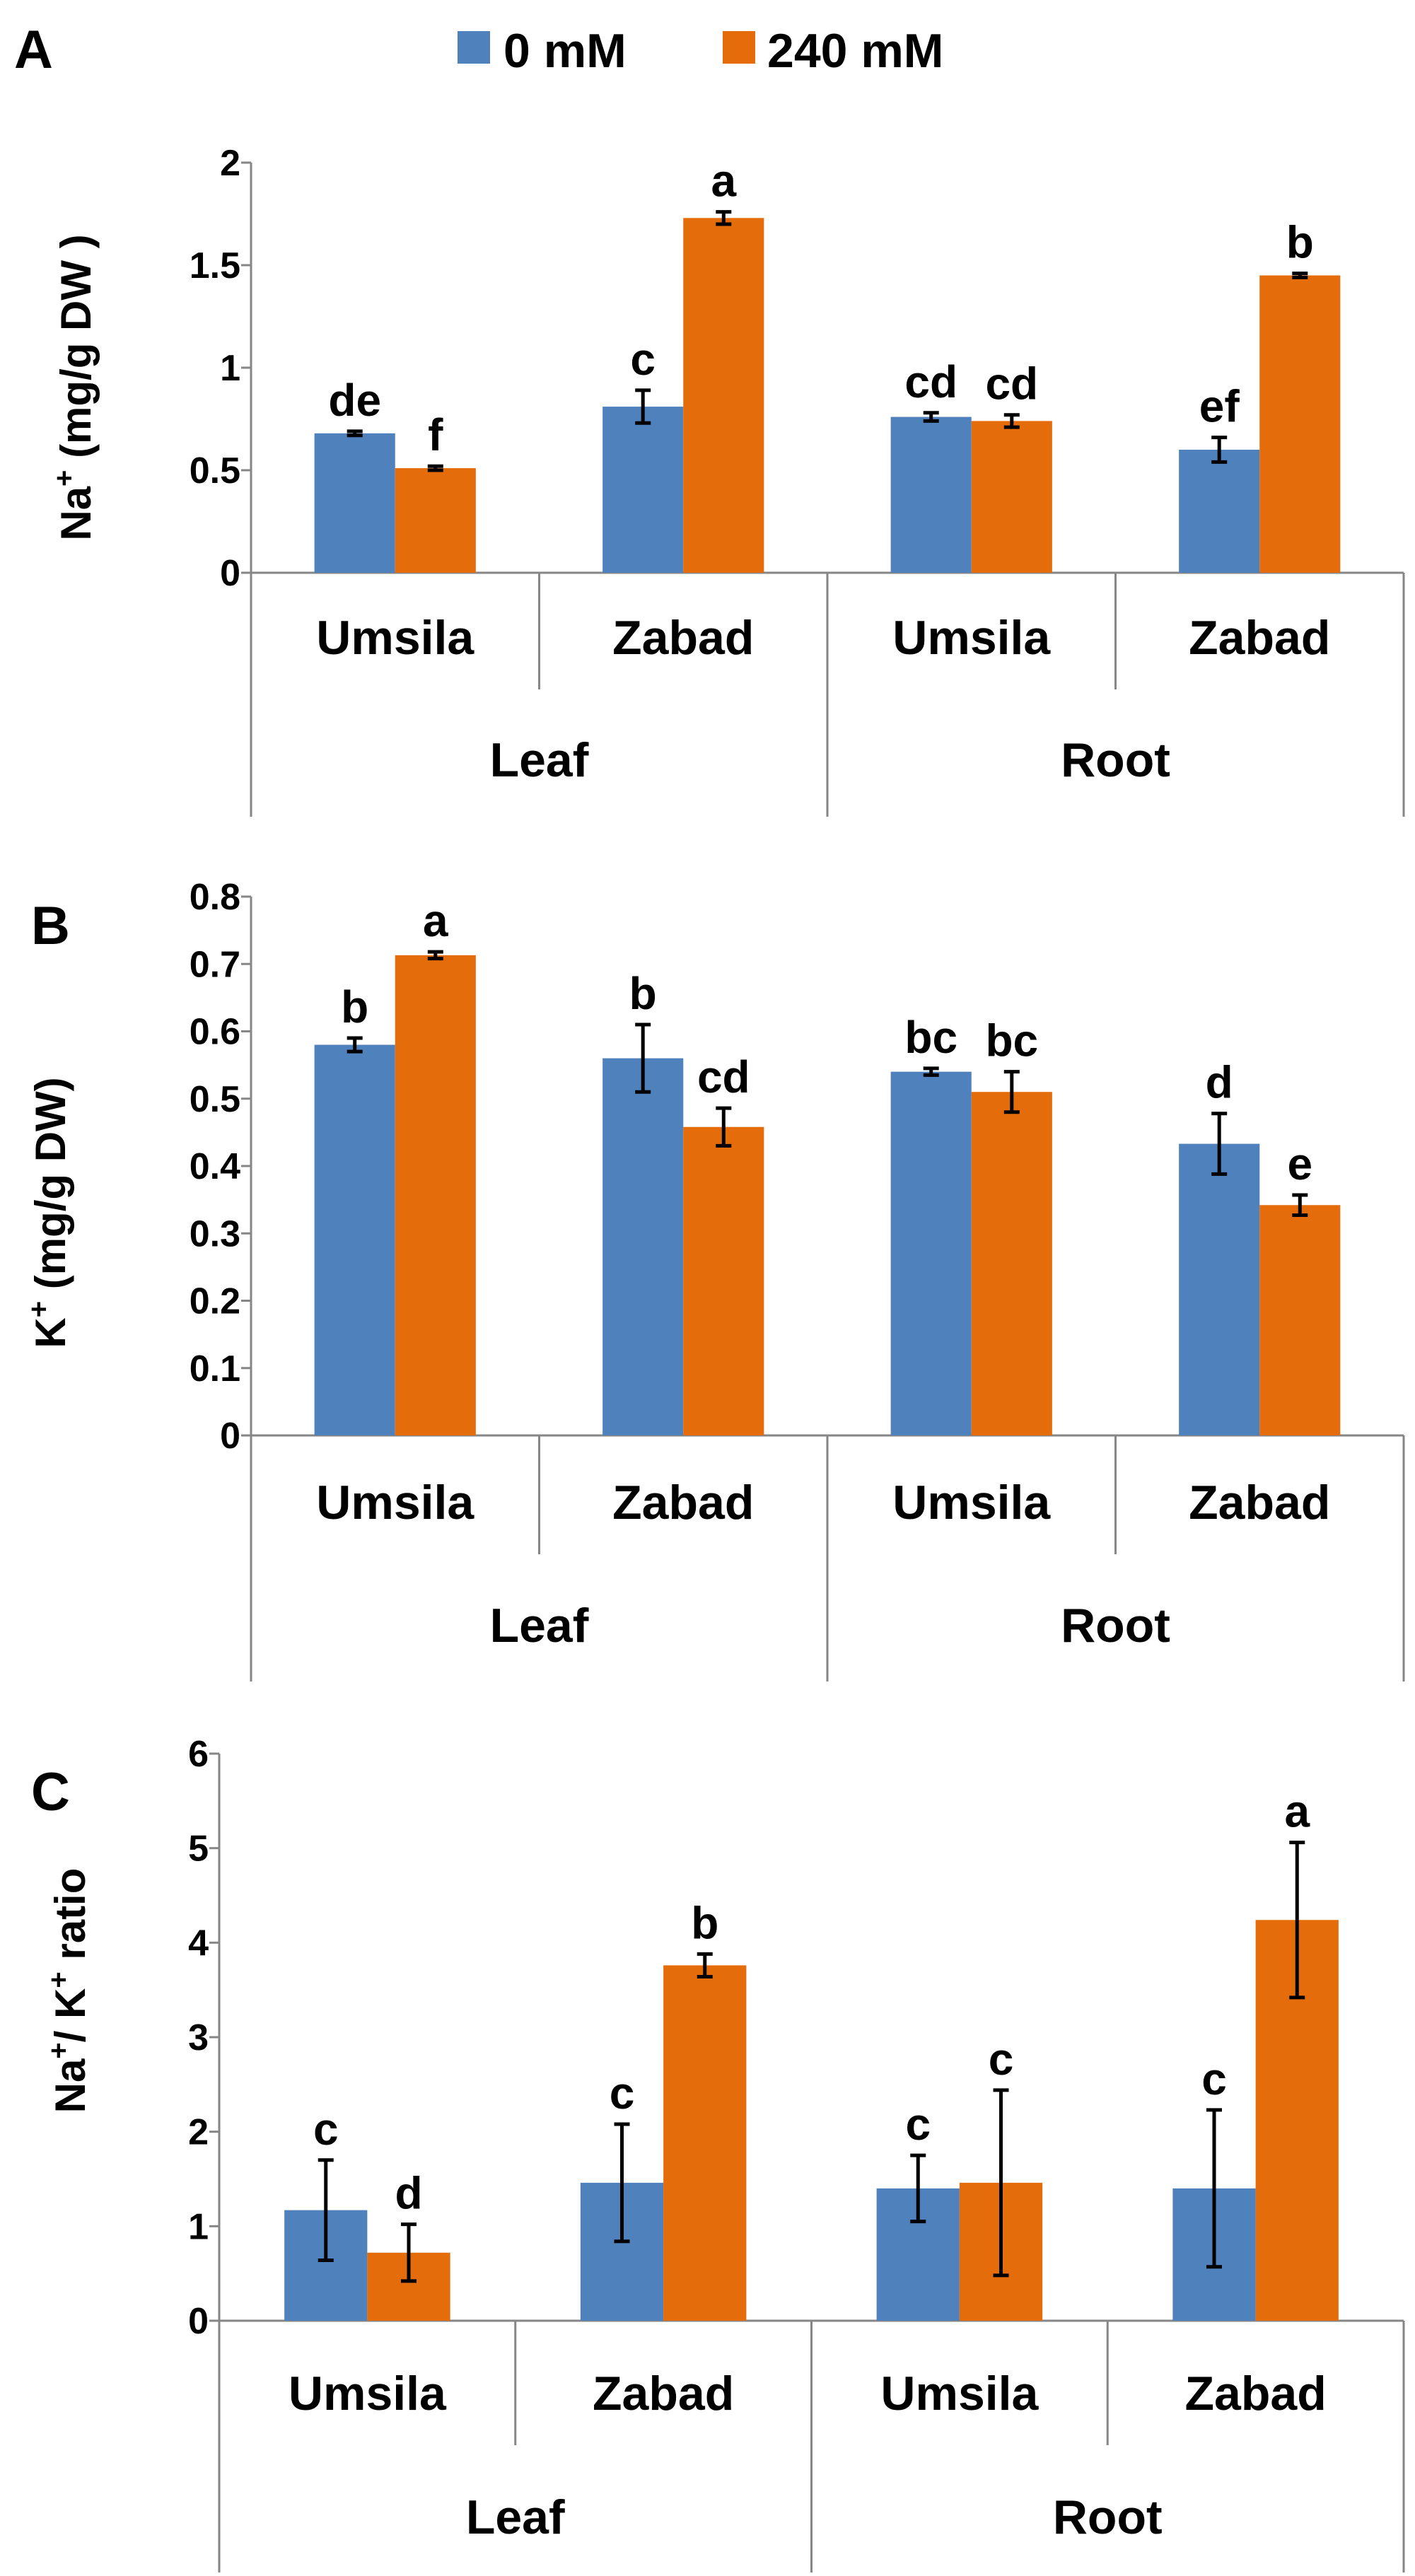 This screenshot has height=2576, width=1415. Describe the element at coordinates (215, 470) in the screenshot. I see `panel-a-y-tick-label: 0.5` at that location.